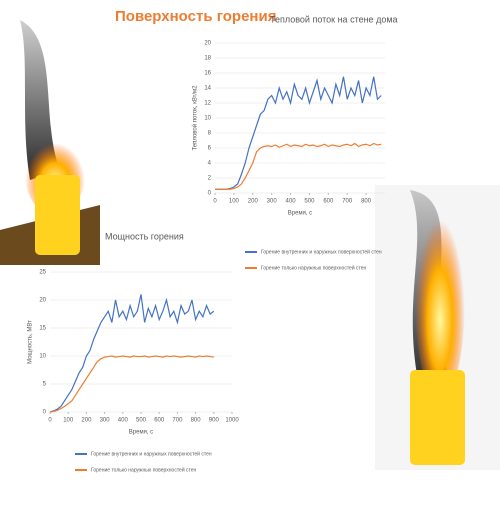 This screenshot has height=505, width=500. I want to click on y-tick-label: 5, so click(45, 385).